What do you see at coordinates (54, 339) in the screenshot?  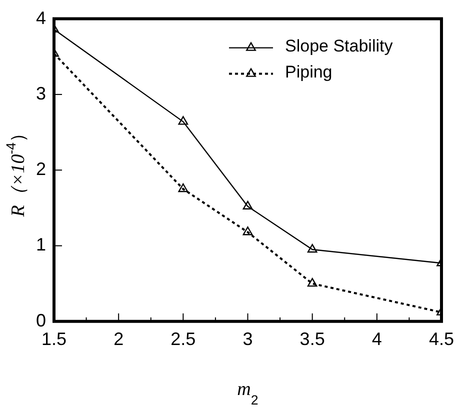 I see `x-tick-label: 1.5` at bounding box center [54, 339].